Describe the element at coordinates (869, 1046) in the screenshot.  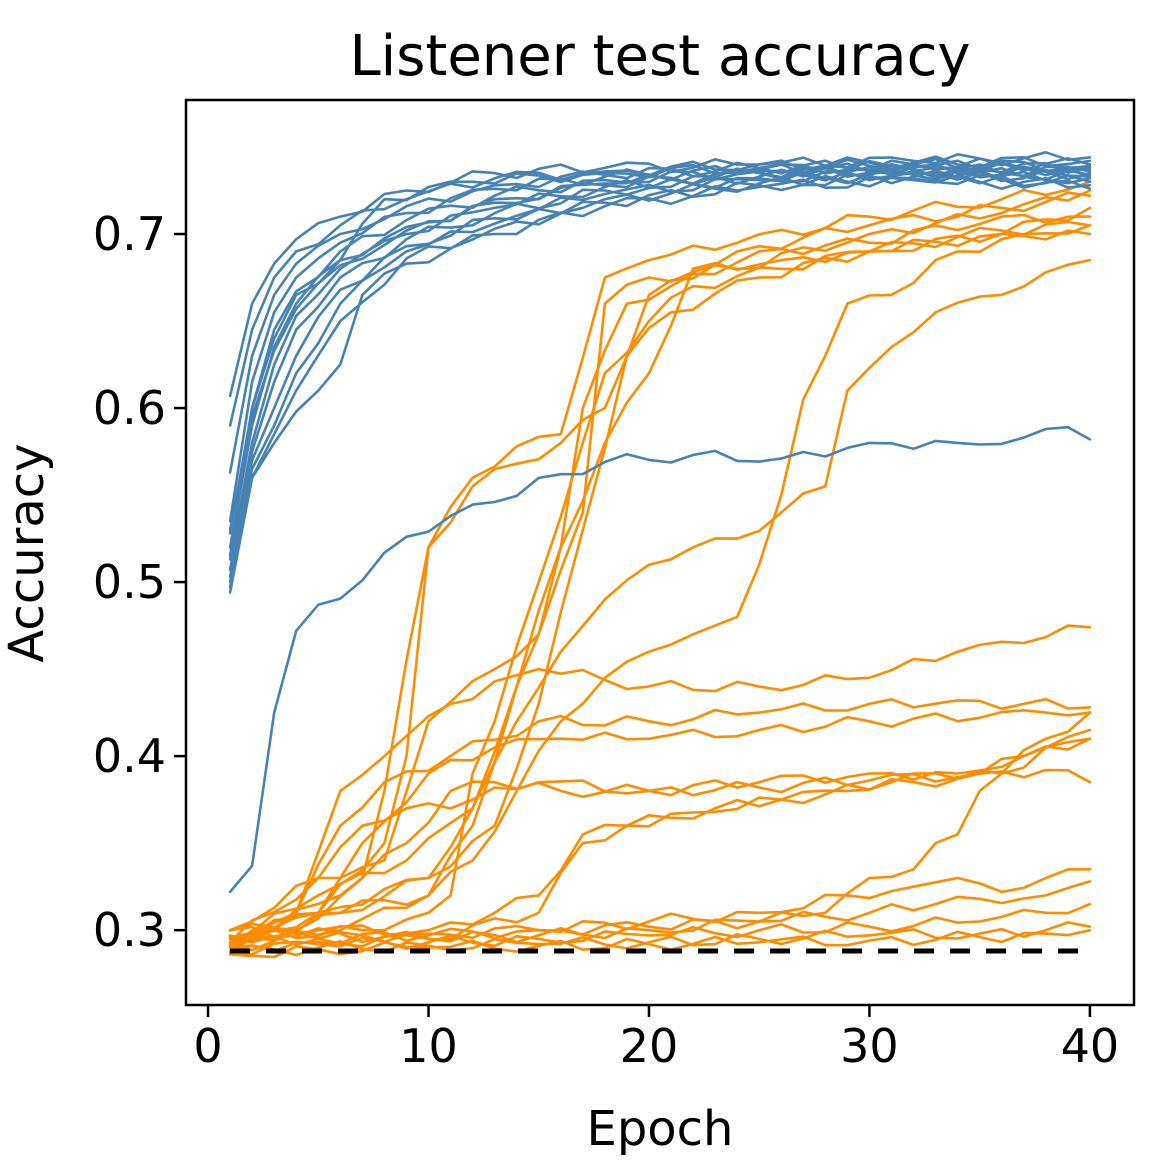
I see `x-tick-label-30: 30` at that location.